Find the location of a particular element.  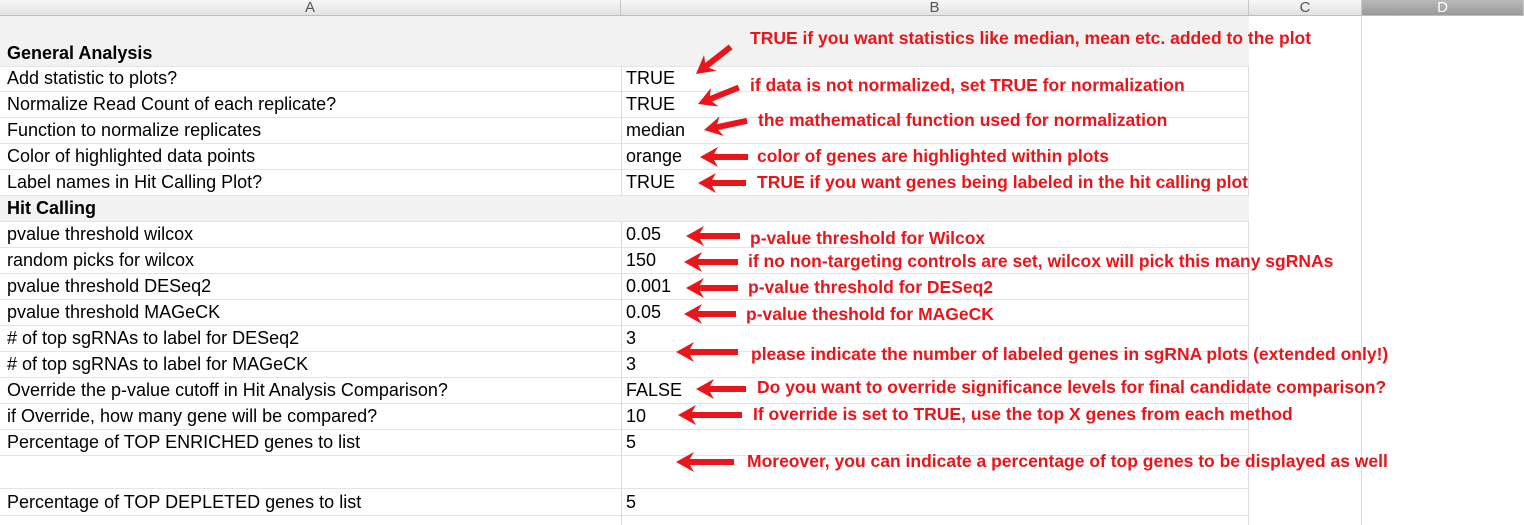

table-row: pvalue threshold MAGeCK 0.05 is located at coordinates (624, 313).